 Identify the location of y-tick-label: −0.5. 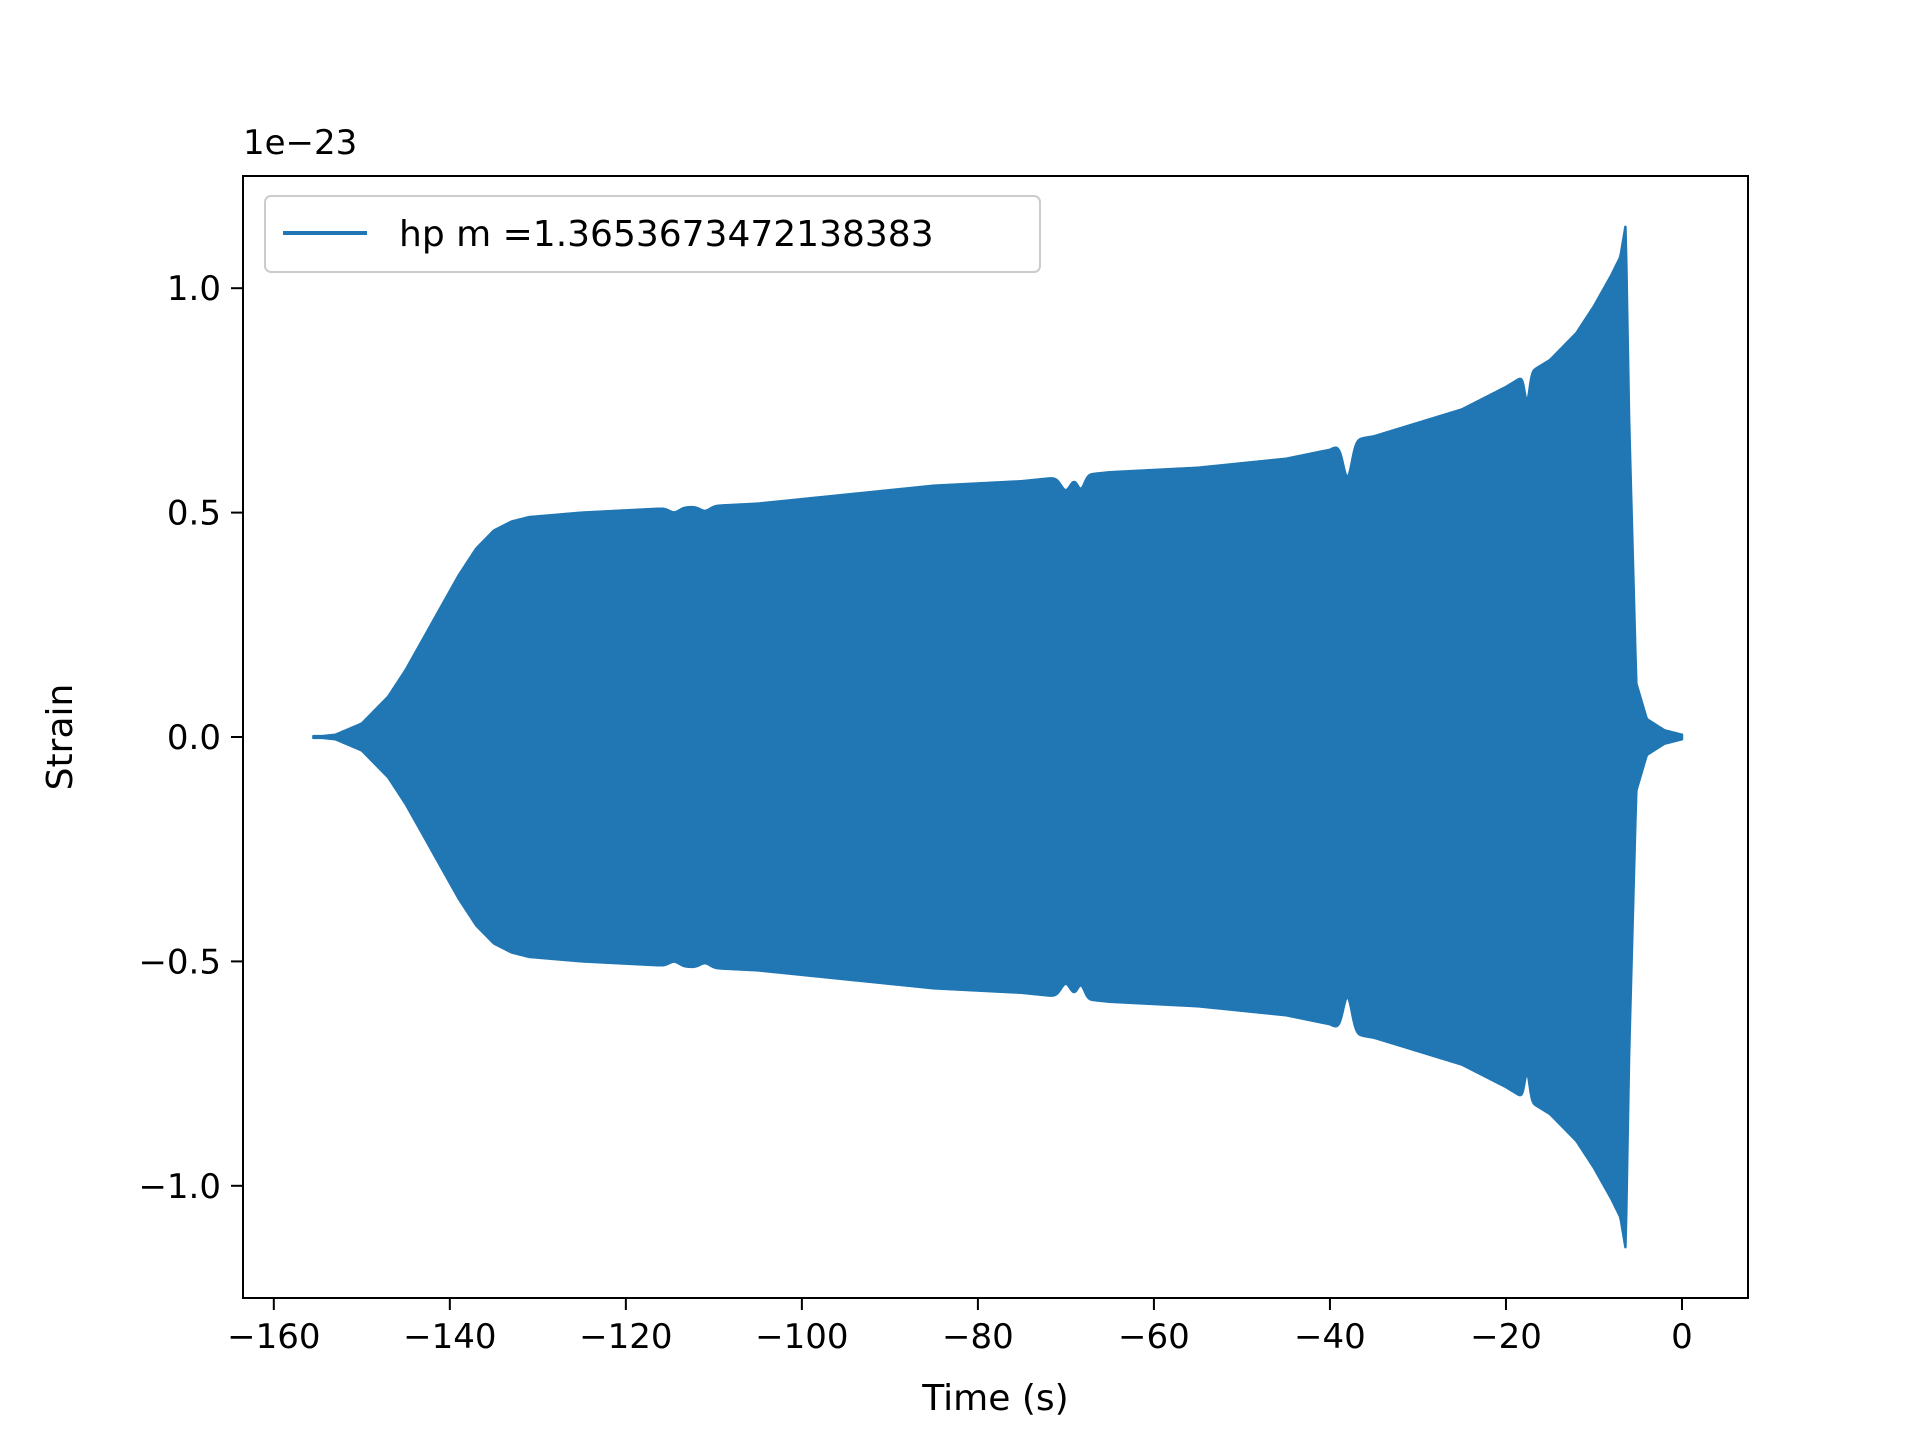
(179, 962).